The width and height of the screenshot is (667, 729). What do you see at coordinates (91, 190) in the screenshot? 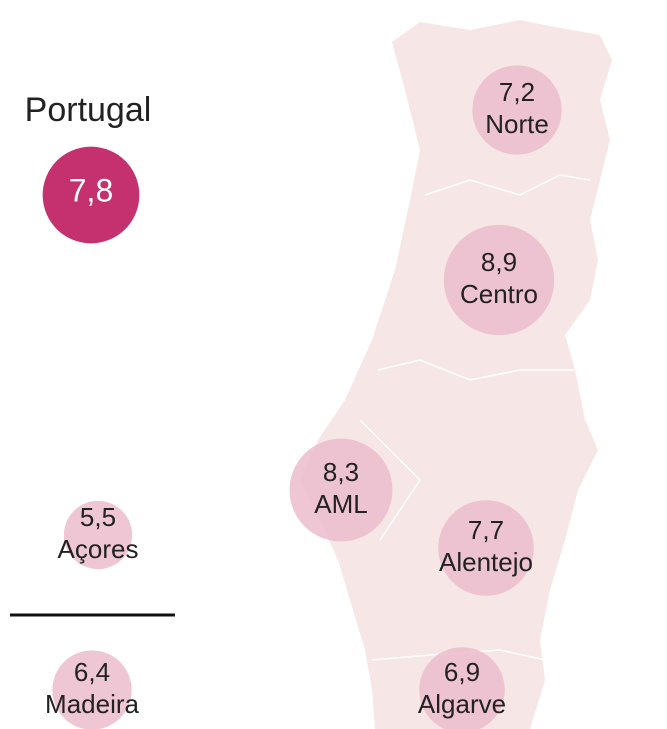
I see `national-value: 7,8` at bounding box center [91, 190].